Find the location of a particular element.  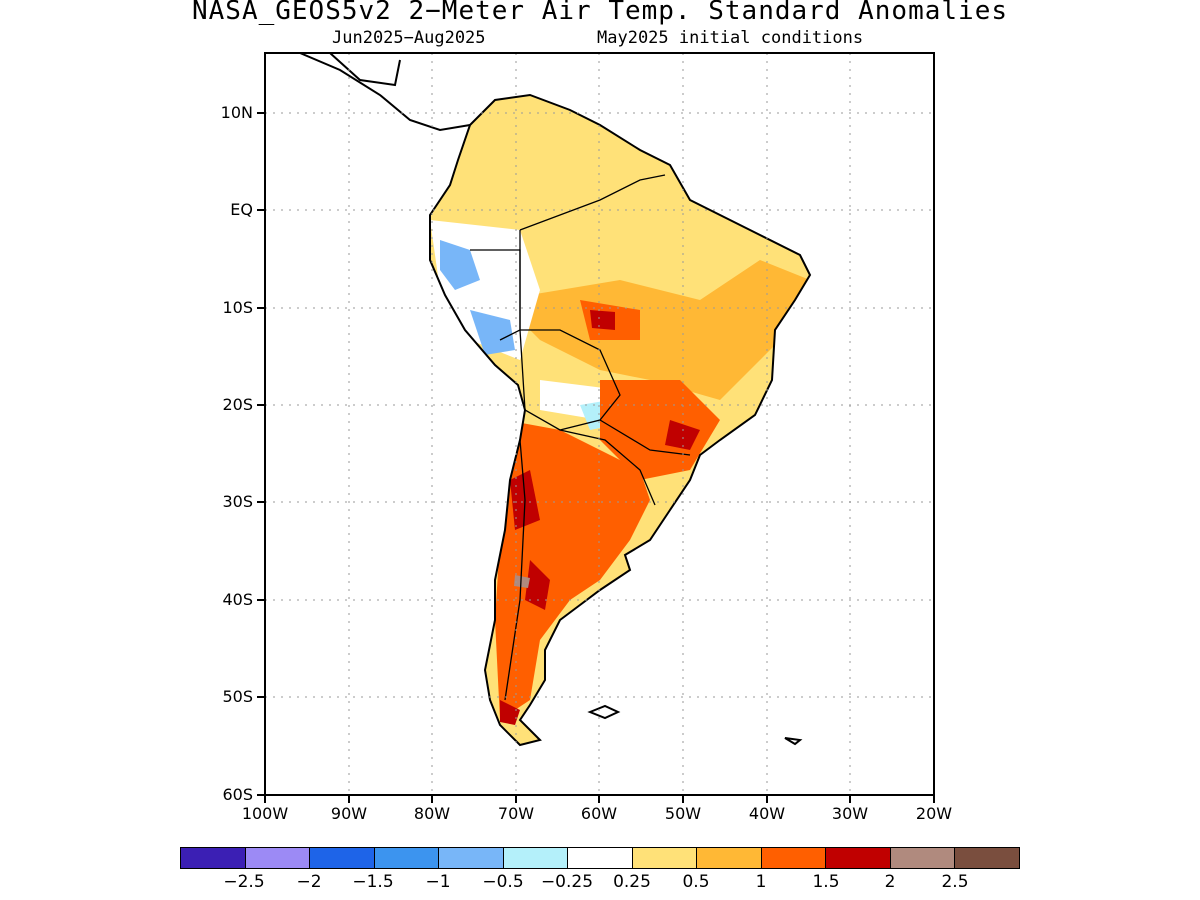

lon-label-70w: 70W is located at coordinates (516, 813).